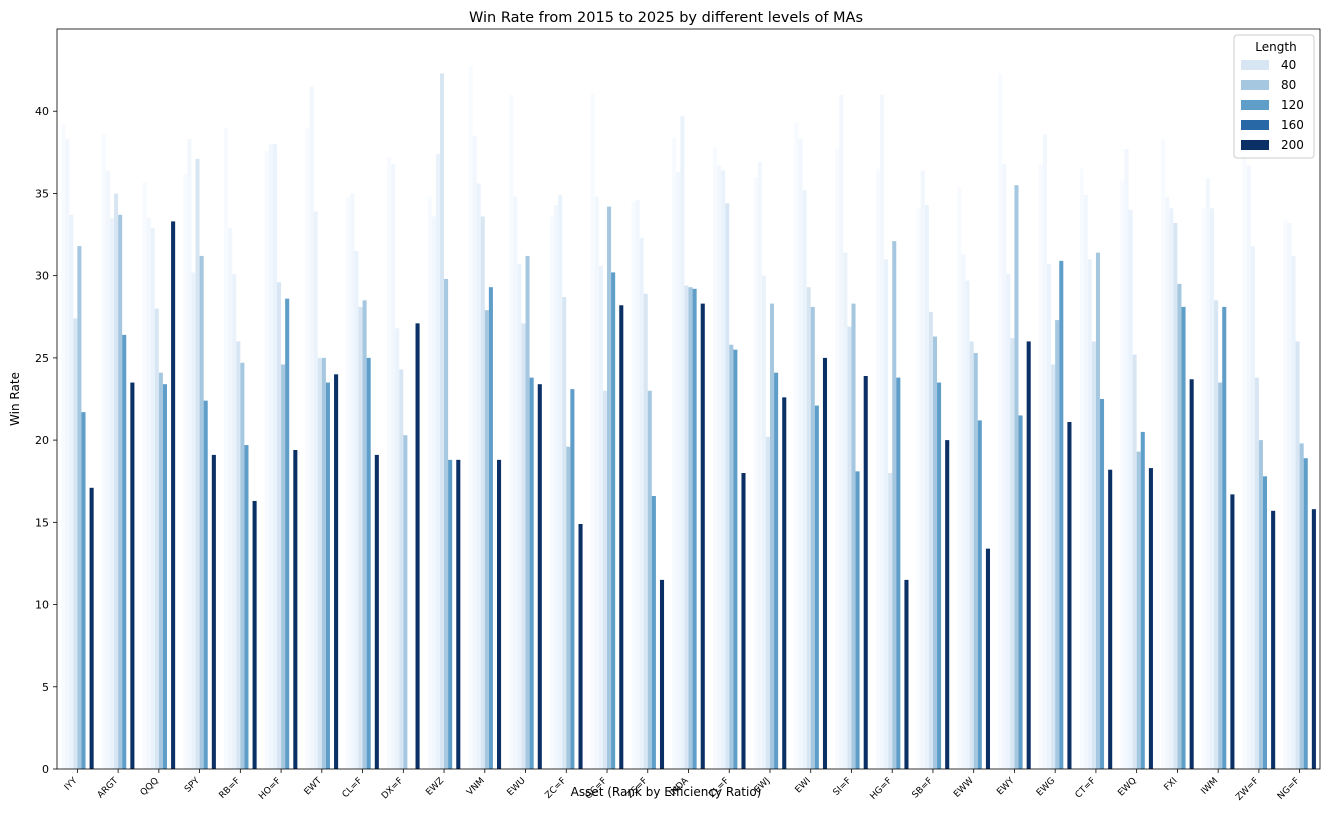  Describe the element at coordinates (392, 788) in the screenshot. I see `x-tick-label: DX=F` at that location.